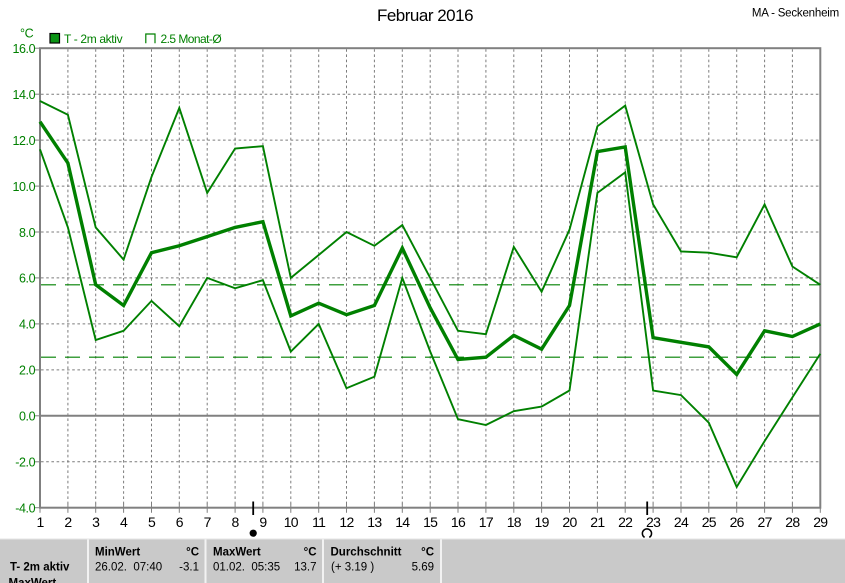  I want to click on svg-text: 26.02. 07:40, so click(128, 568).